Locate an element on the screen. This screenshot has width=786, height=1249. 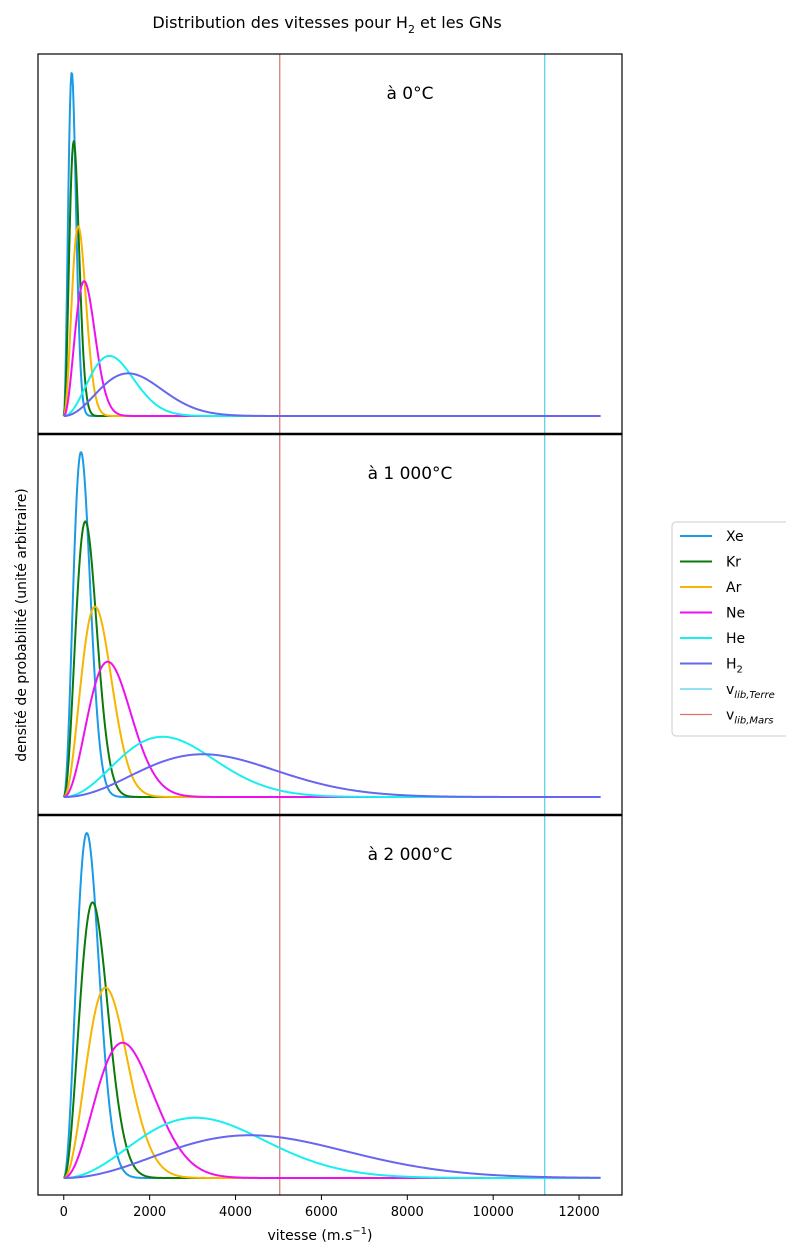
legend: Xe Kr Ar Ne He H2 vlib,Terre vlib,Mars is located at coordinates (728, 629).